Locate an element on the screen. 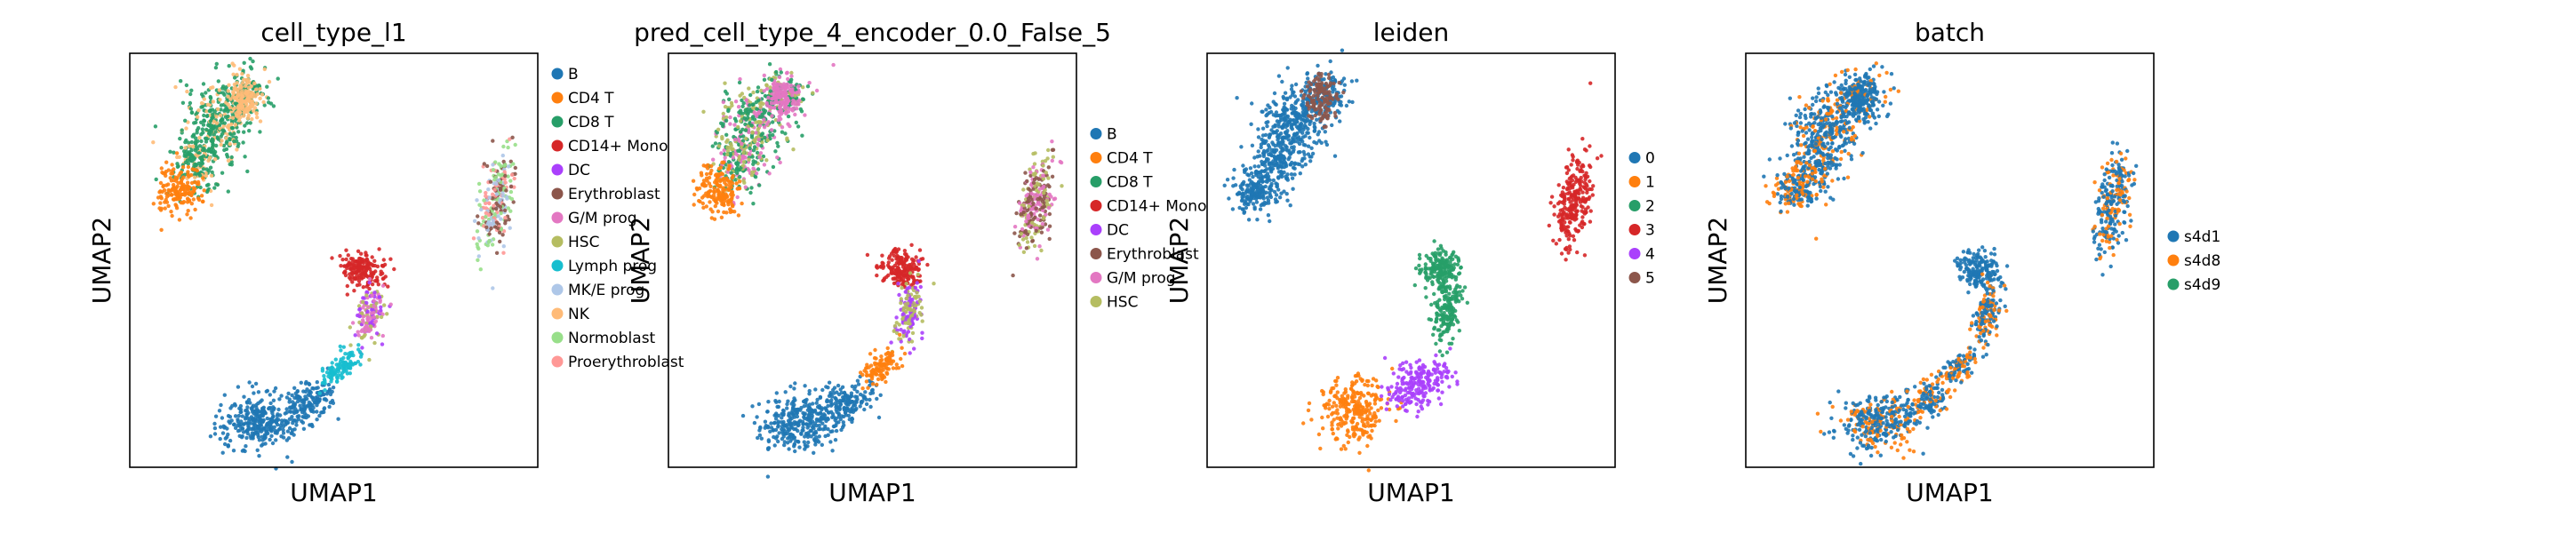  legend-marker is located at coordinates (1096, 229).